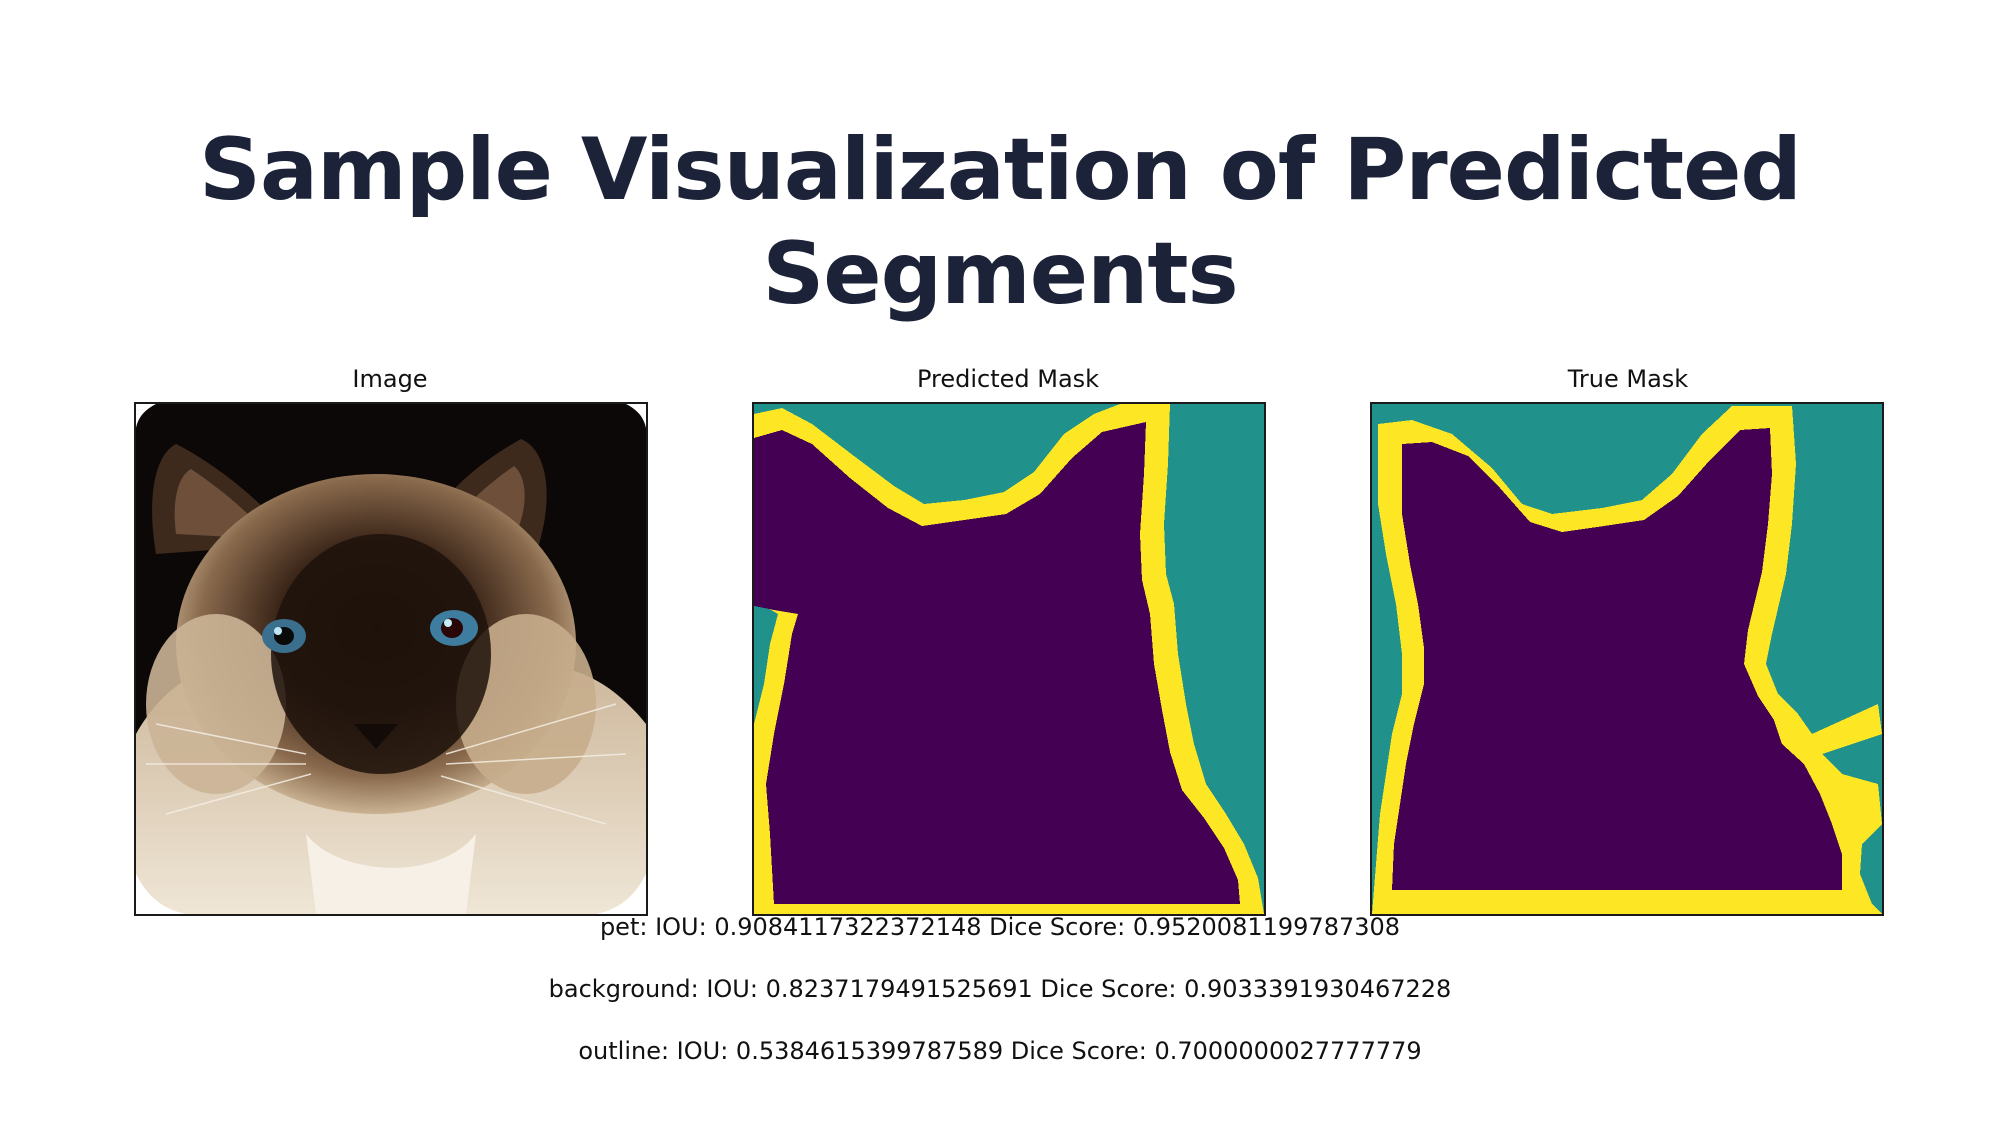 The height and width of the screenshot is (1125, 2000). Describe the element at coordinates (1628, 379) in the screenshot. I see `true-mask-panel-title: True Mask` at that location.